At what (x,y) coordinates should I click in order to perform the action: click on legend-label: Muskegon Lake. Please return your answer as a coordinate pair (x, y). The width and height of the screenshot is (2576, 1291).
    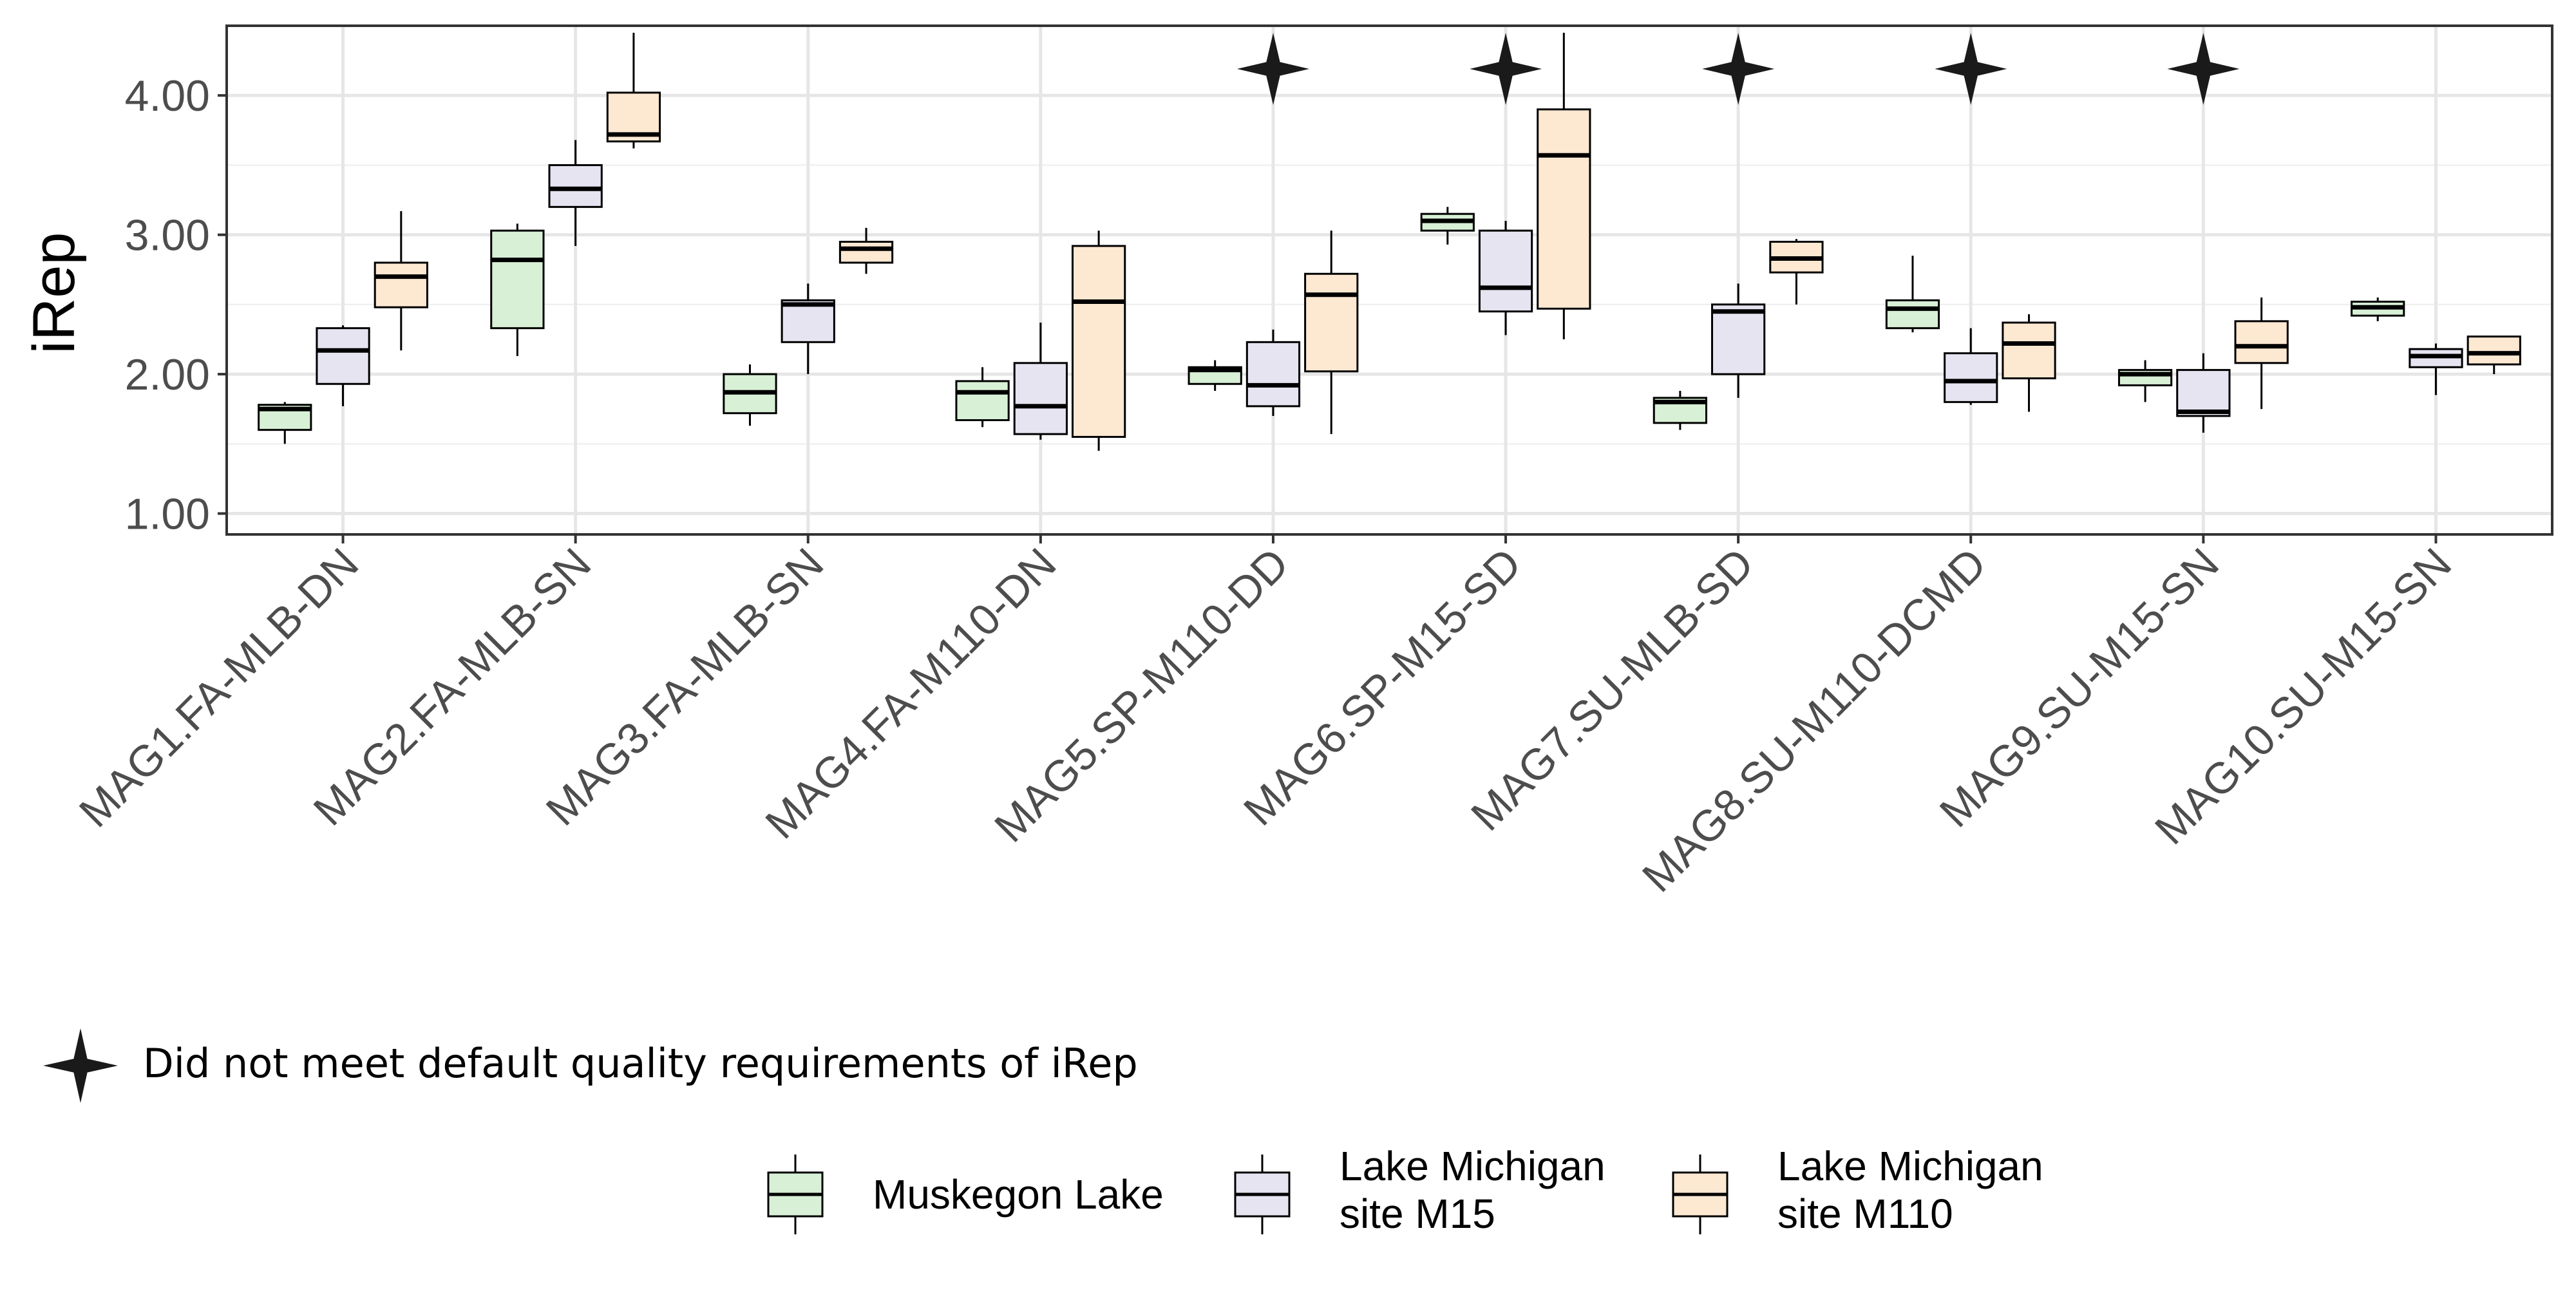
    Looking at the image, I should click on (1018, 1194).